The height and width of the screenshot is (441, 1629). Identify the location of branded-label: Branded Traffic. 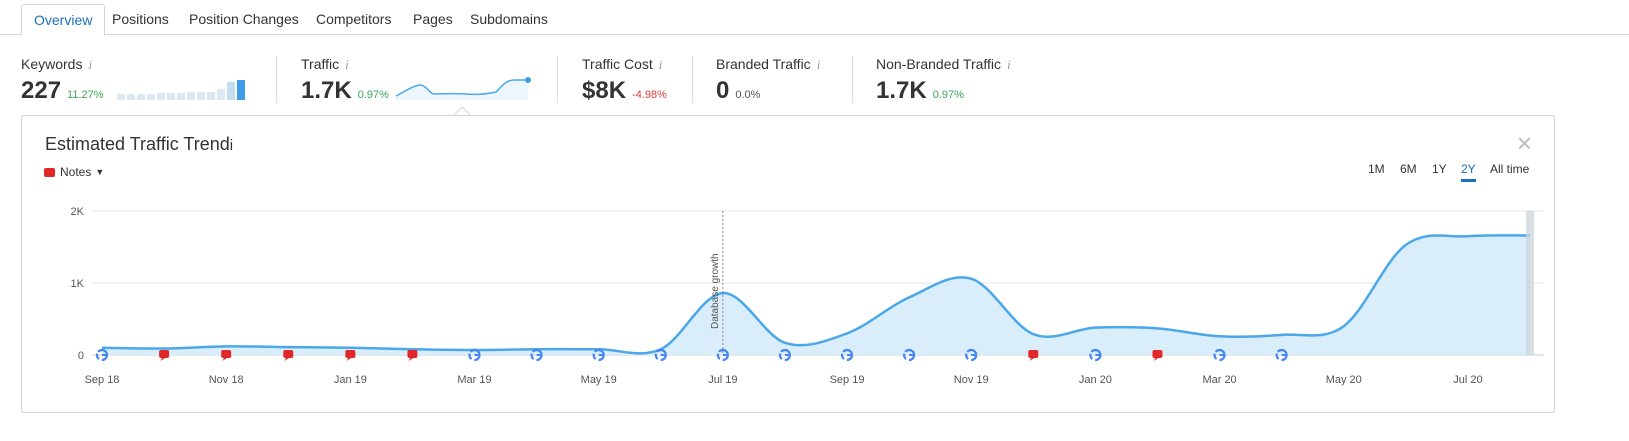
(763, 64).